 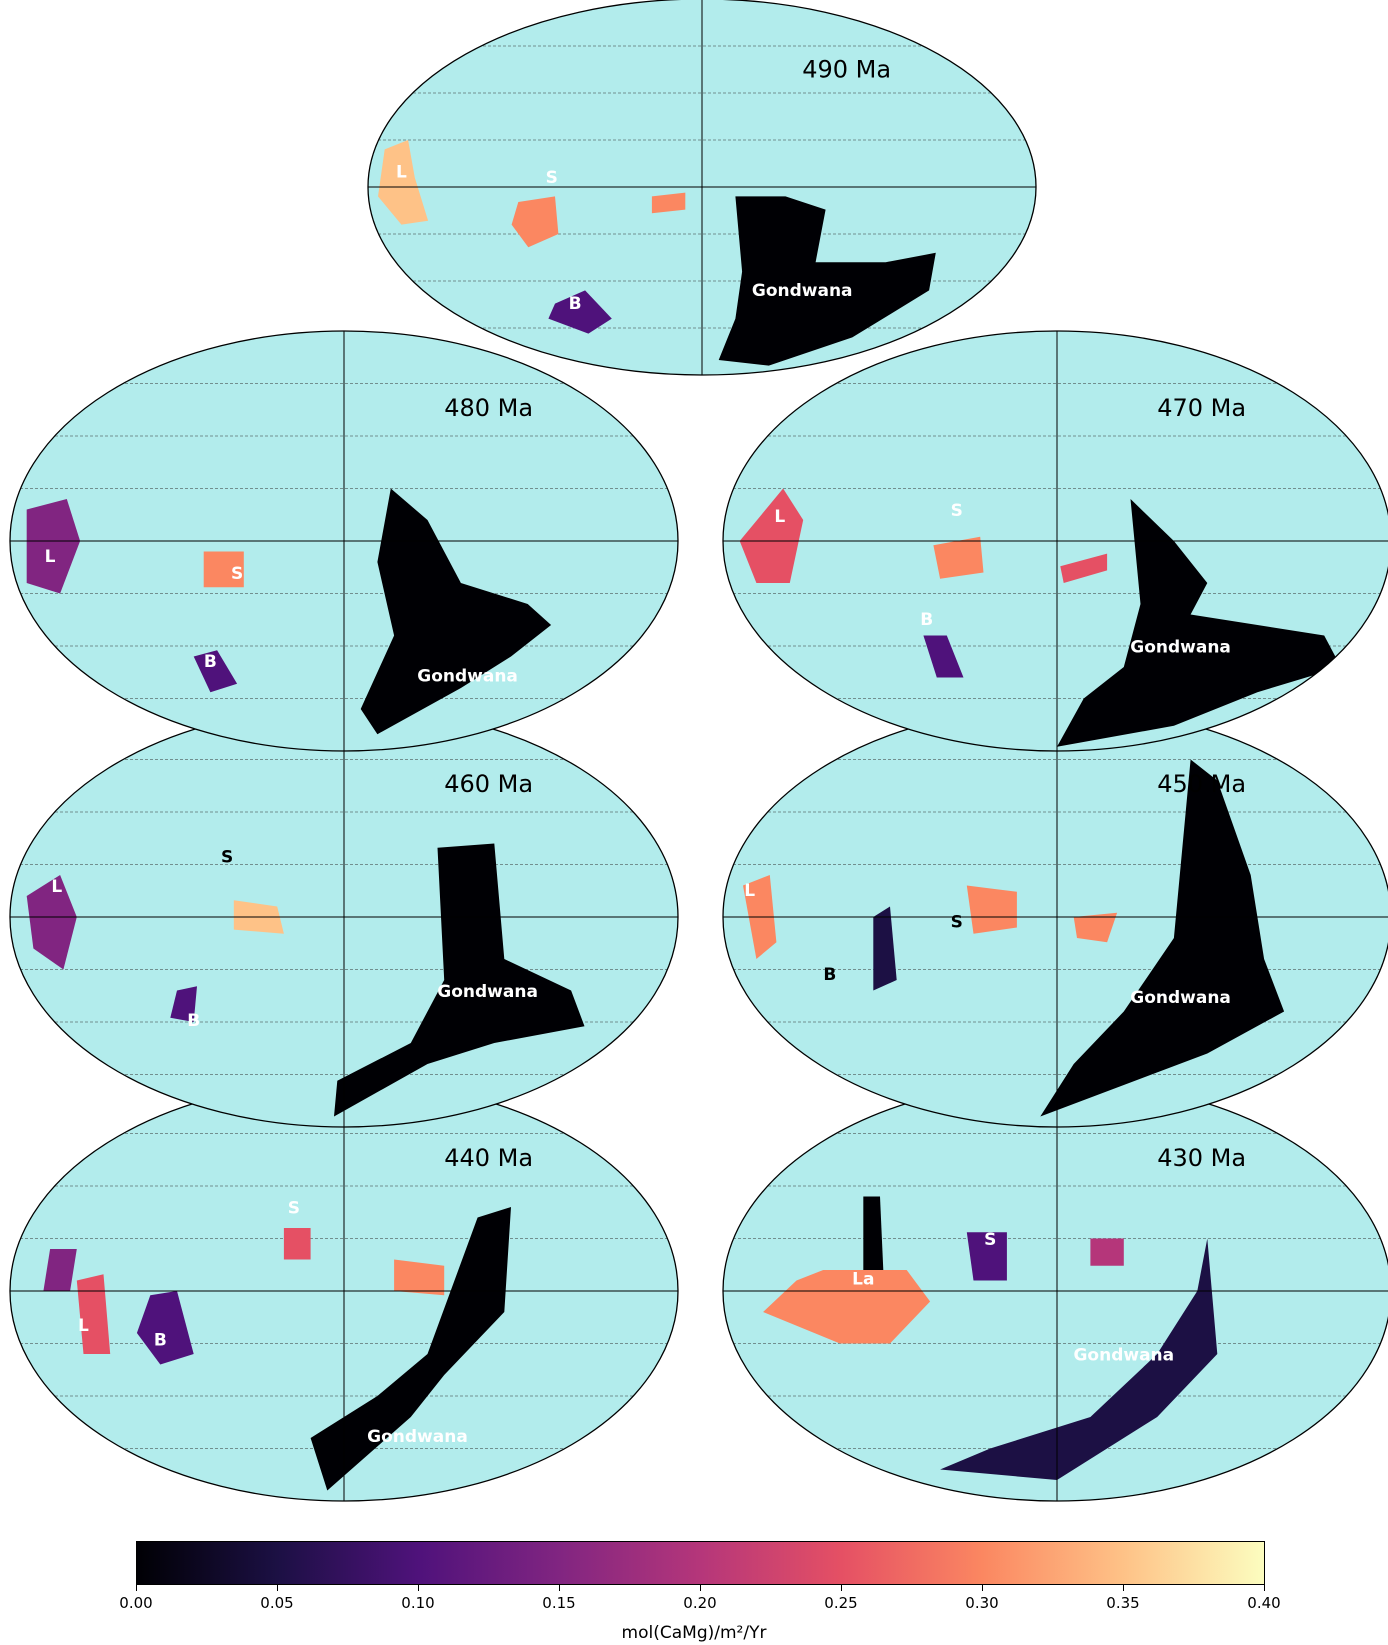 I want to click on colorbar-tick-label: 0.10, so click(x=418, y=1603).